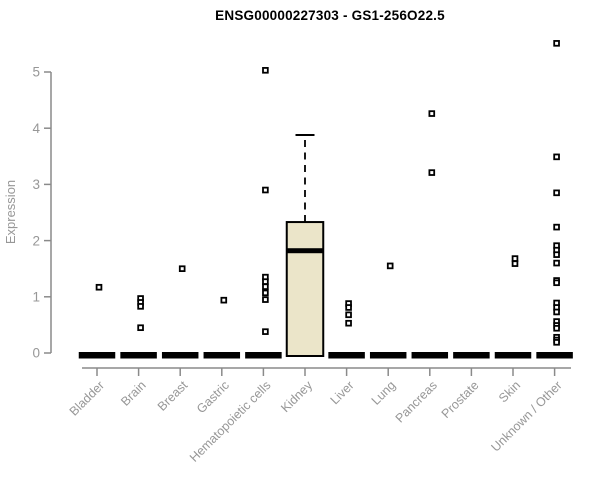 The height and width of the screenshot is (500, 600). Describe the element at coordinates (330, 15) in the screenshot. I see `chart-title: ENSG00000227303 - GS1-256O22.5` at that location.